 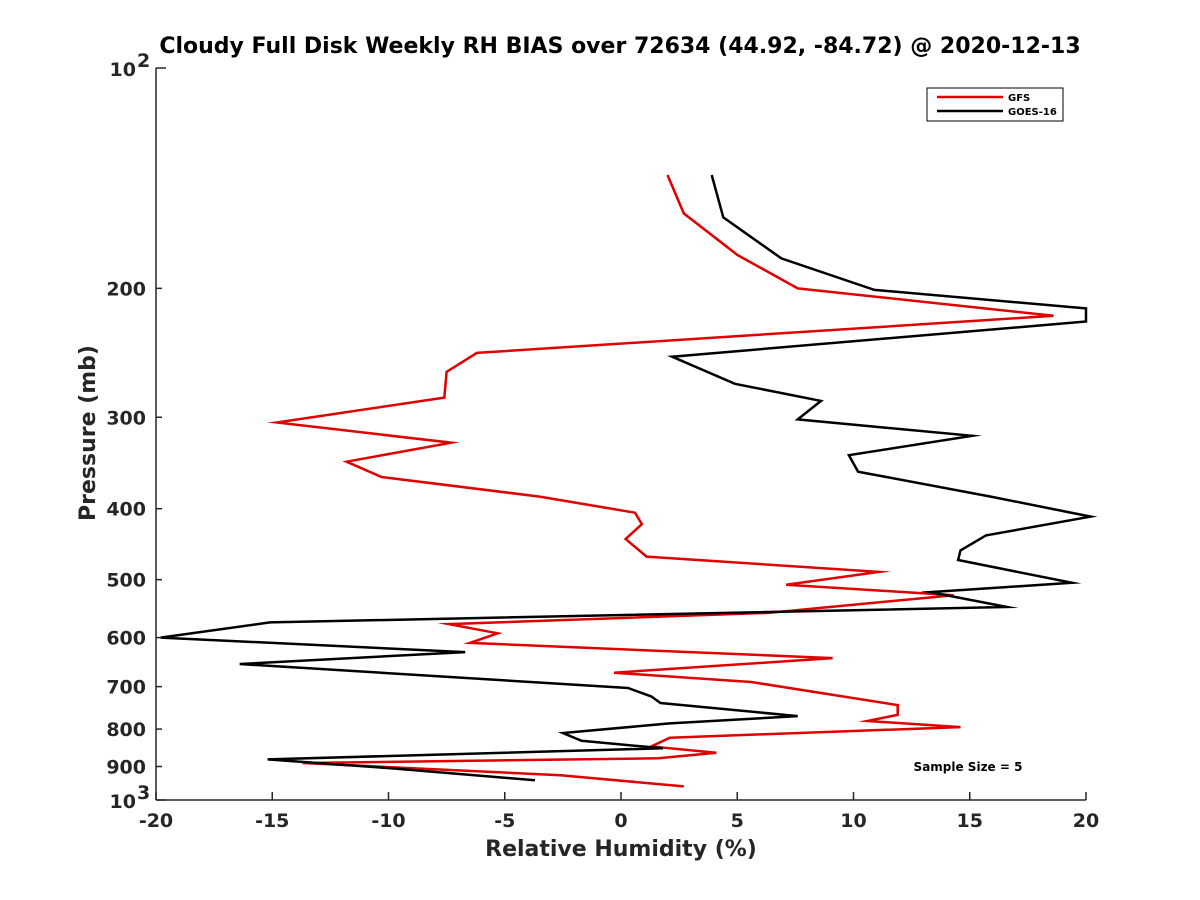 What do you see at coordinates (126, 688) in the screenshot?
I see `y-tick-label: 700` at bounding box center [126, 688].